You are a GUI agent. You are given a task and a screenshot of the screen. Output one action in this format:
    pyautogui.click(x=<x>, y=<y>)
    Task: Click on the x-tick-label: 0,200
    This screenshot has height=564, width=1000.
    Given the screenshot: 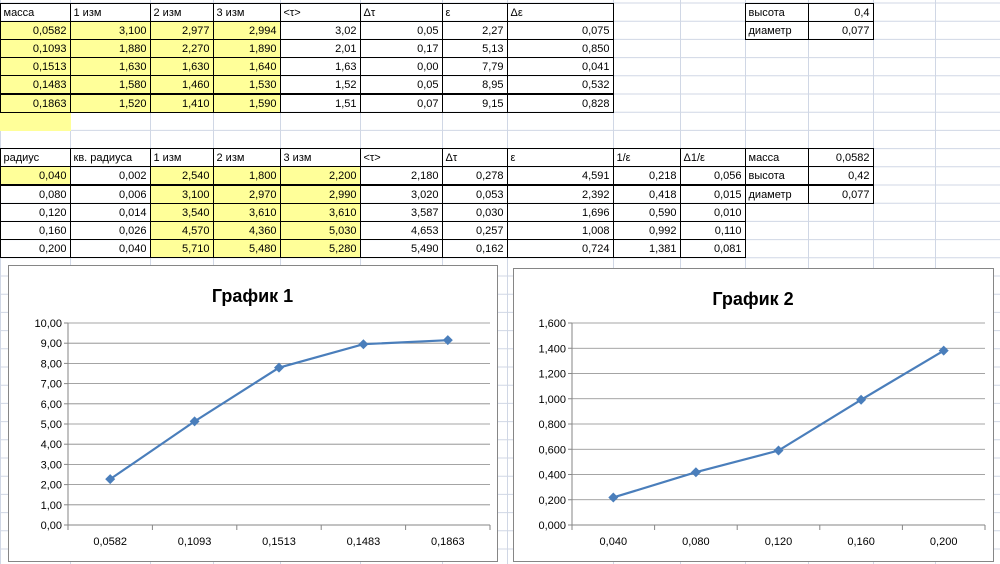 What is the action you would take?
    pyautogui.click(x=944, y=542)
    